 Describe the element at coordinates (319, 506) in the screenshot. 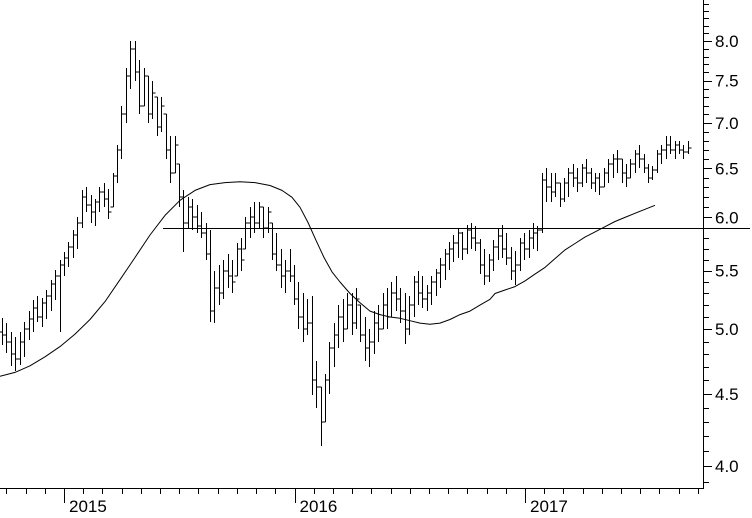

I see `x-axis-year-label: 2016` at that location.